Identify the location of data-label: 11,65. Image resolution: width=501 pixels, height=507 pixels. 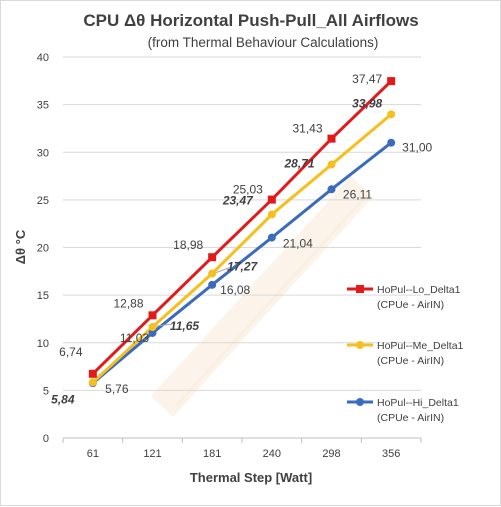
(184, 326).